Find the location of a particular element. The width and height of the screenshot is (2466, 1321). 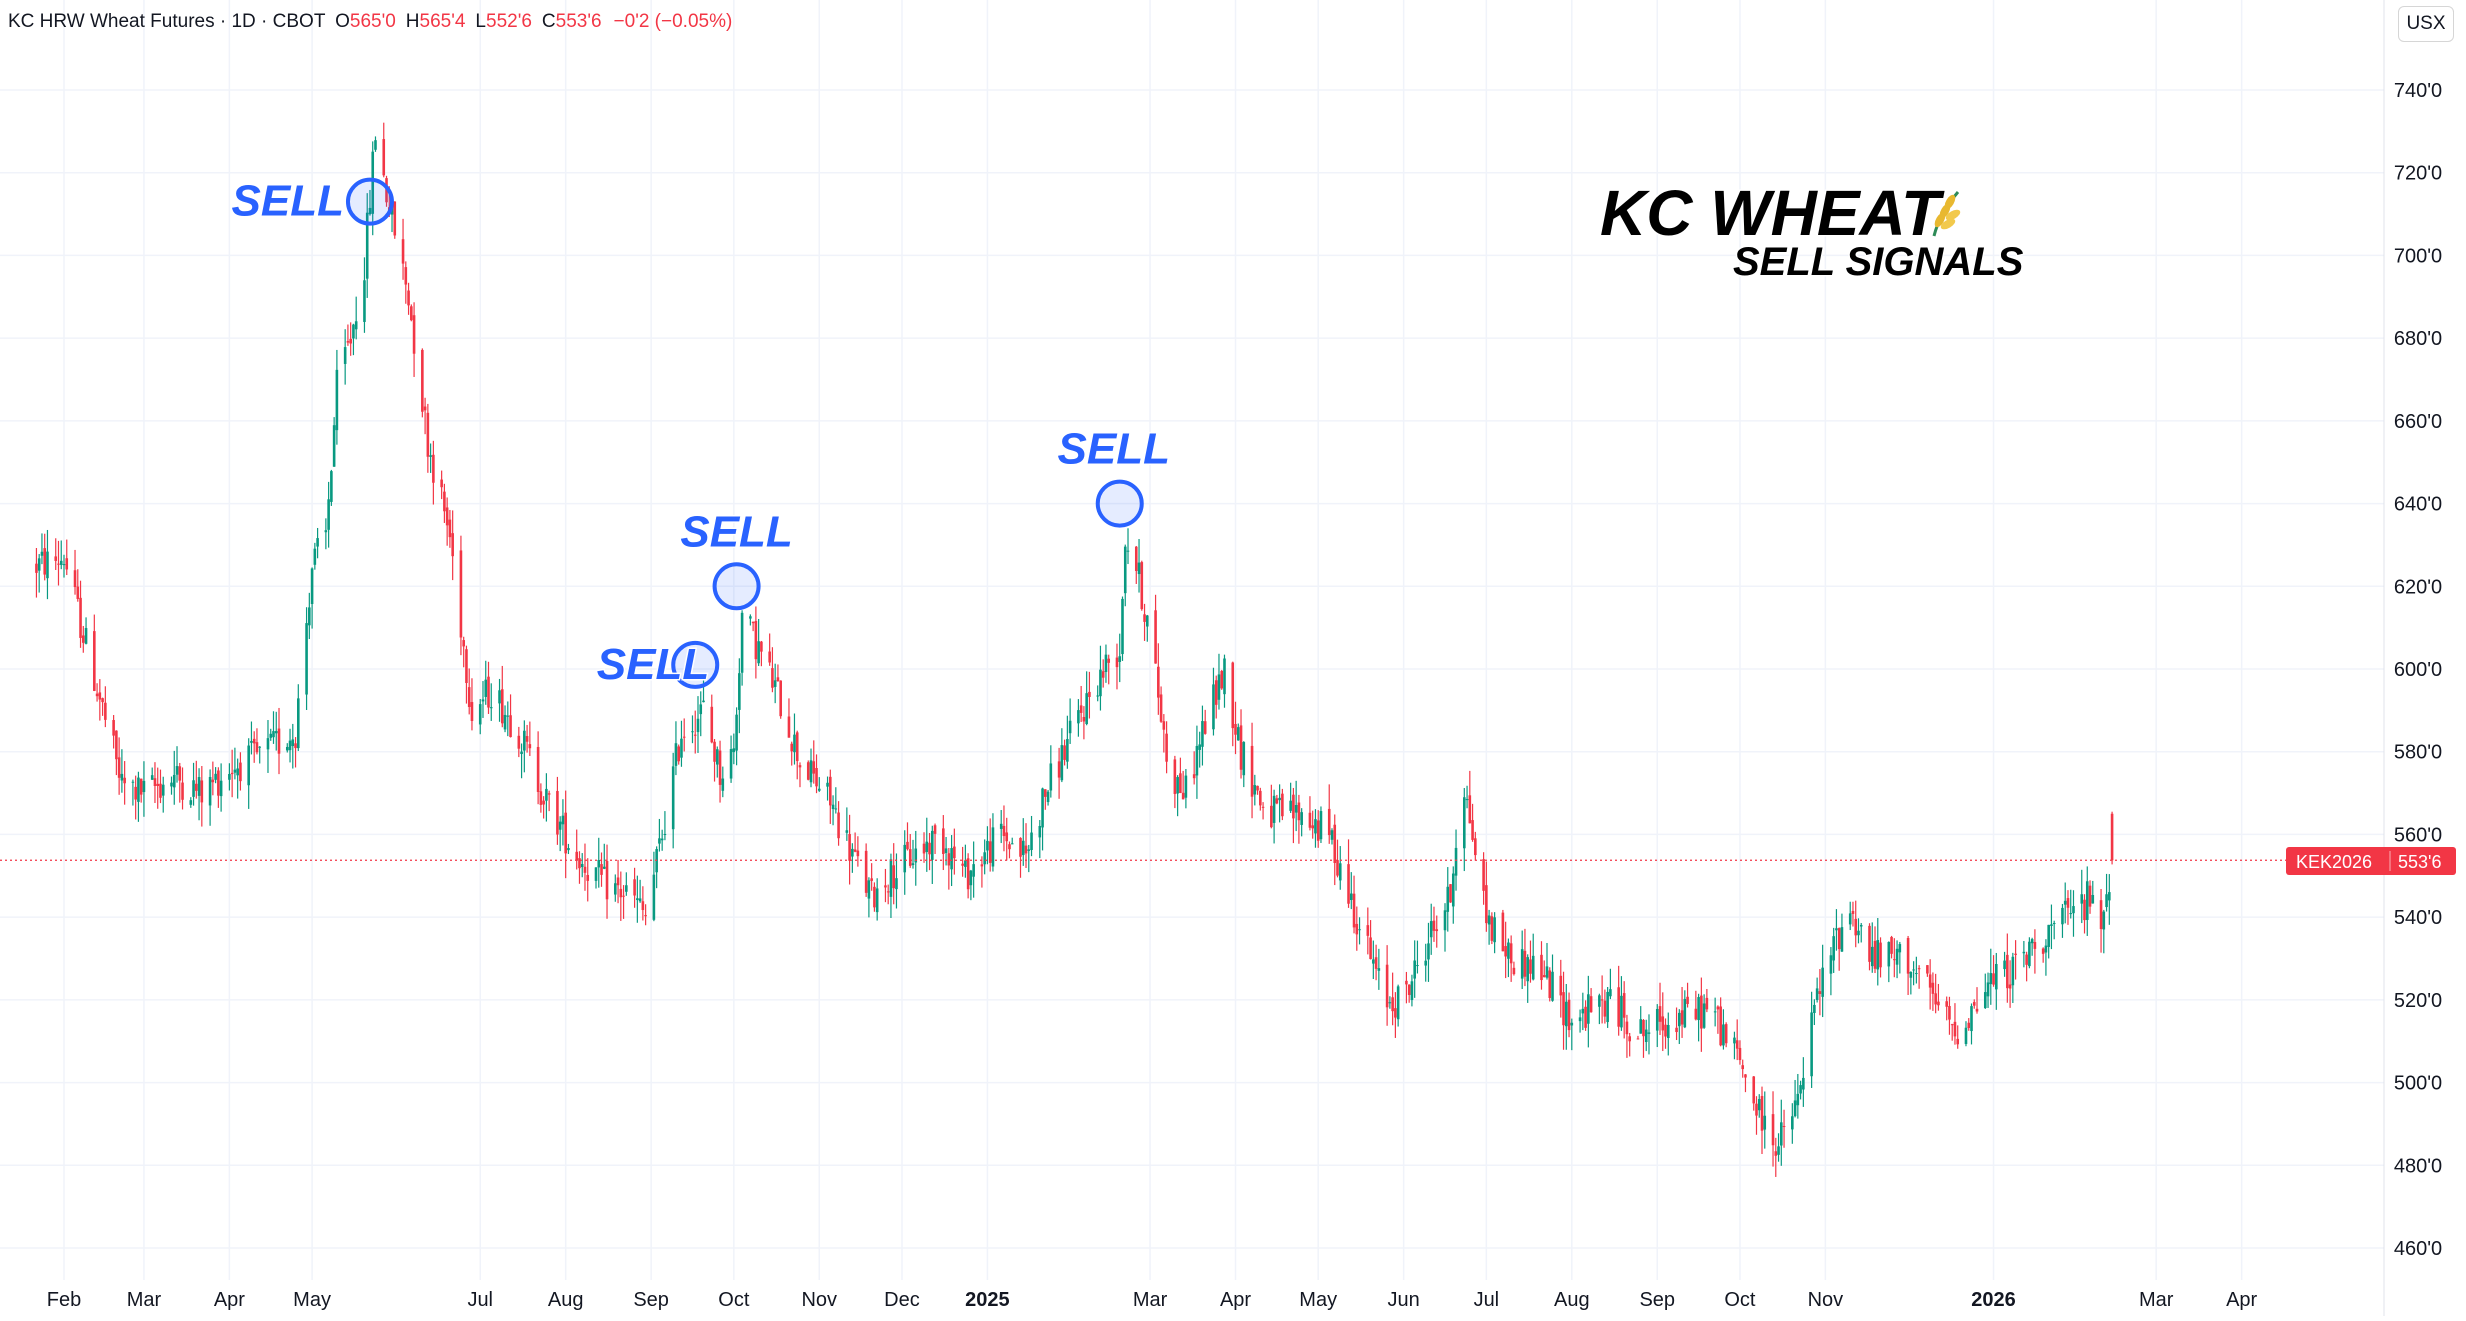

high-value: 565'4 is located at coordinates (443, 21).